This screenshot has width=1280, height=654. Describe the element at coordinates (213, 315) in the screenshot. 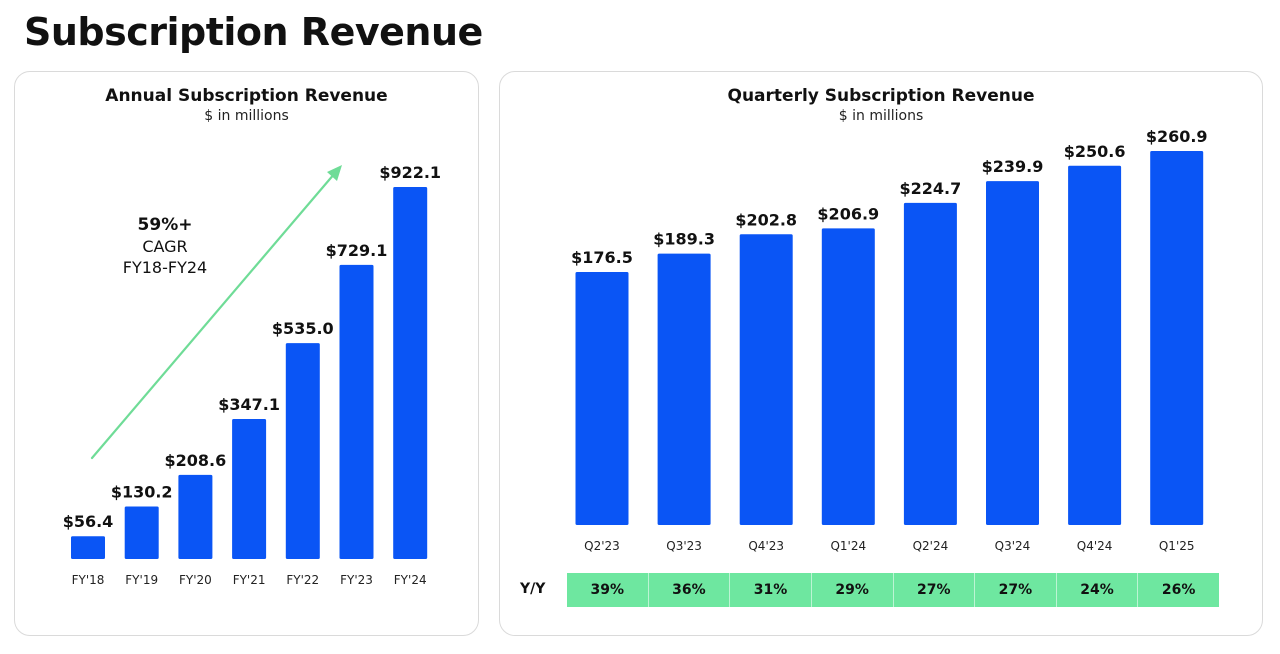

I see `growth-arrow` at that location.